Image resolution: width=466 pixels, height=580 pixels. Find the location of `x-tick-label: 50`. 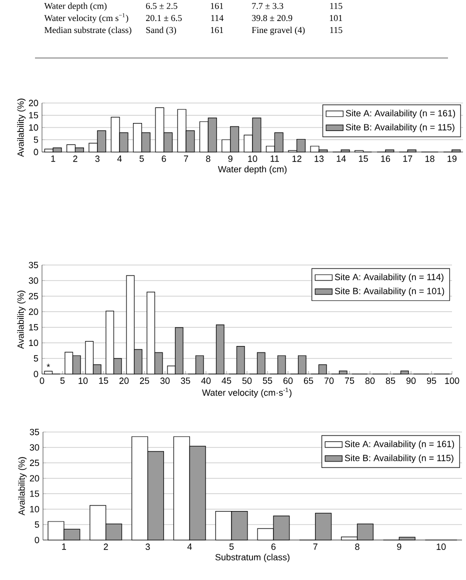

x-tick-label: 50 is located at coordinates (247, 381).